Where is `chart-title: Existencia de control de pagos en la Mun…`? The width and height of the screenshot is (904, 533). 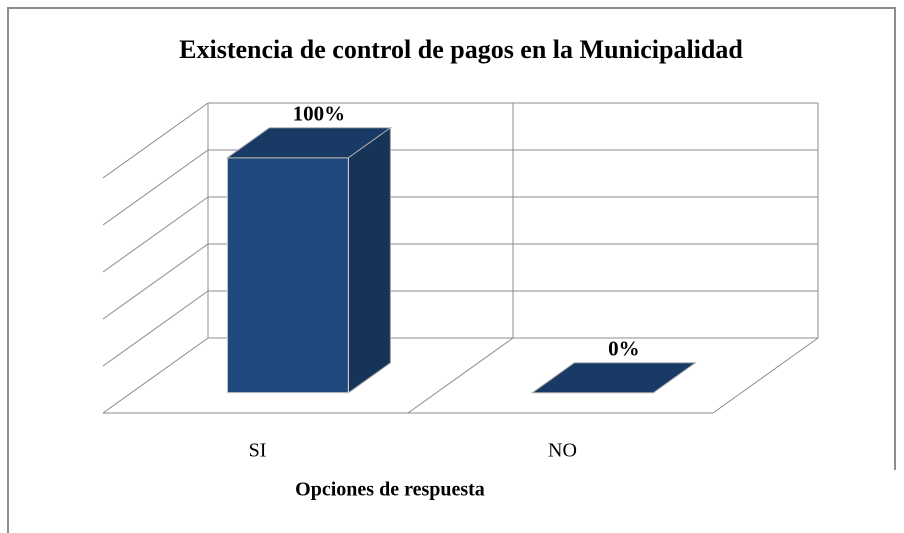
chart-title: Existencia de control de pagos en la Mun… is located at coordinates (461, 49).